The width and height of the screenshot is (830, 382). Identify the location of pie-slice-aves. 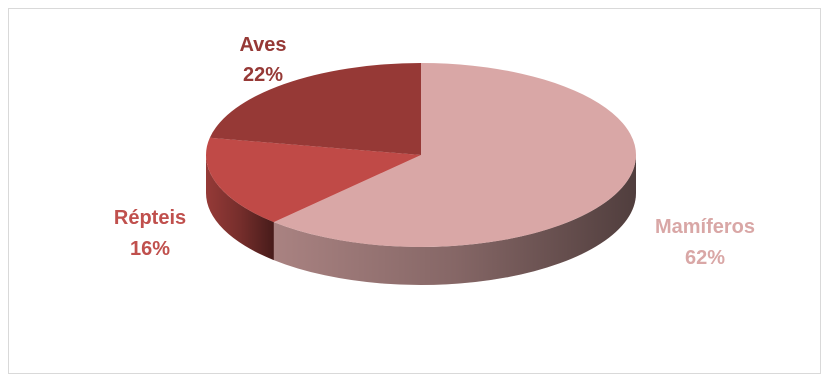
(315, 109).